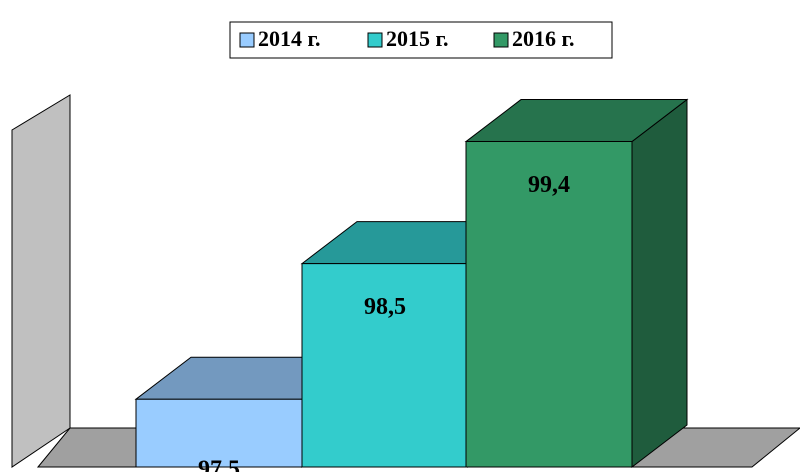 Image resolution: width=800 pixels, height=472 pixels. I want to click on legend, so click(421, 40).